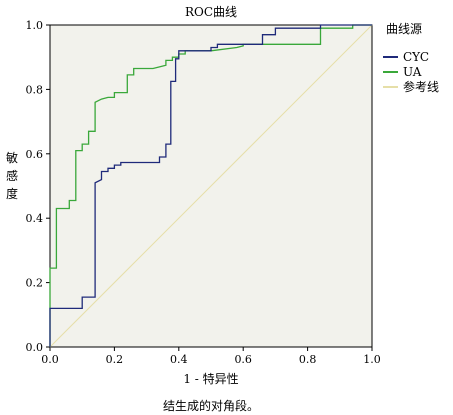  What do you see at coordinates (35, 283) in the screenshot?
I see `y-tick-label: 0.2` at bounding box center [35, 283].